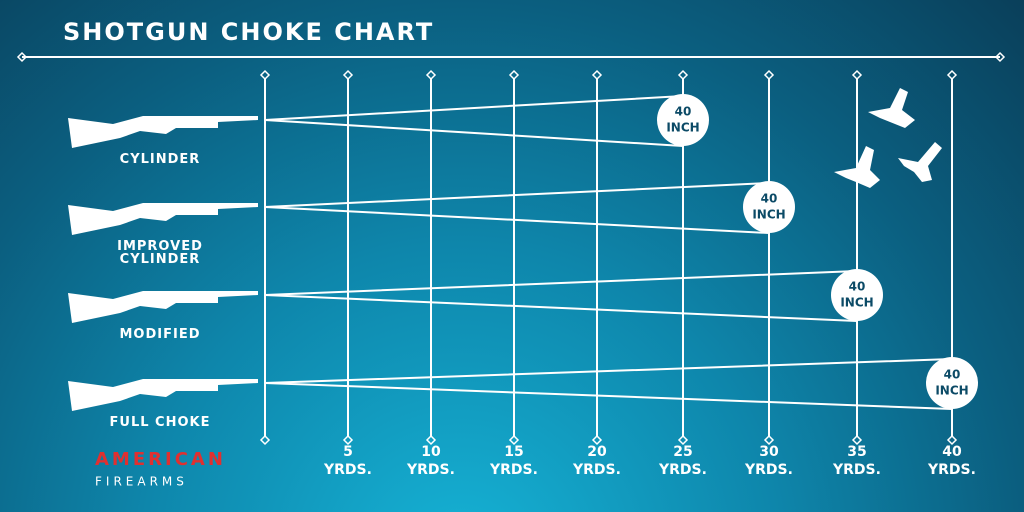 The image size is (1024, 512). Describe the element at coordinates (511, 57) in the screenshot. I see `rule-ends` at that location.